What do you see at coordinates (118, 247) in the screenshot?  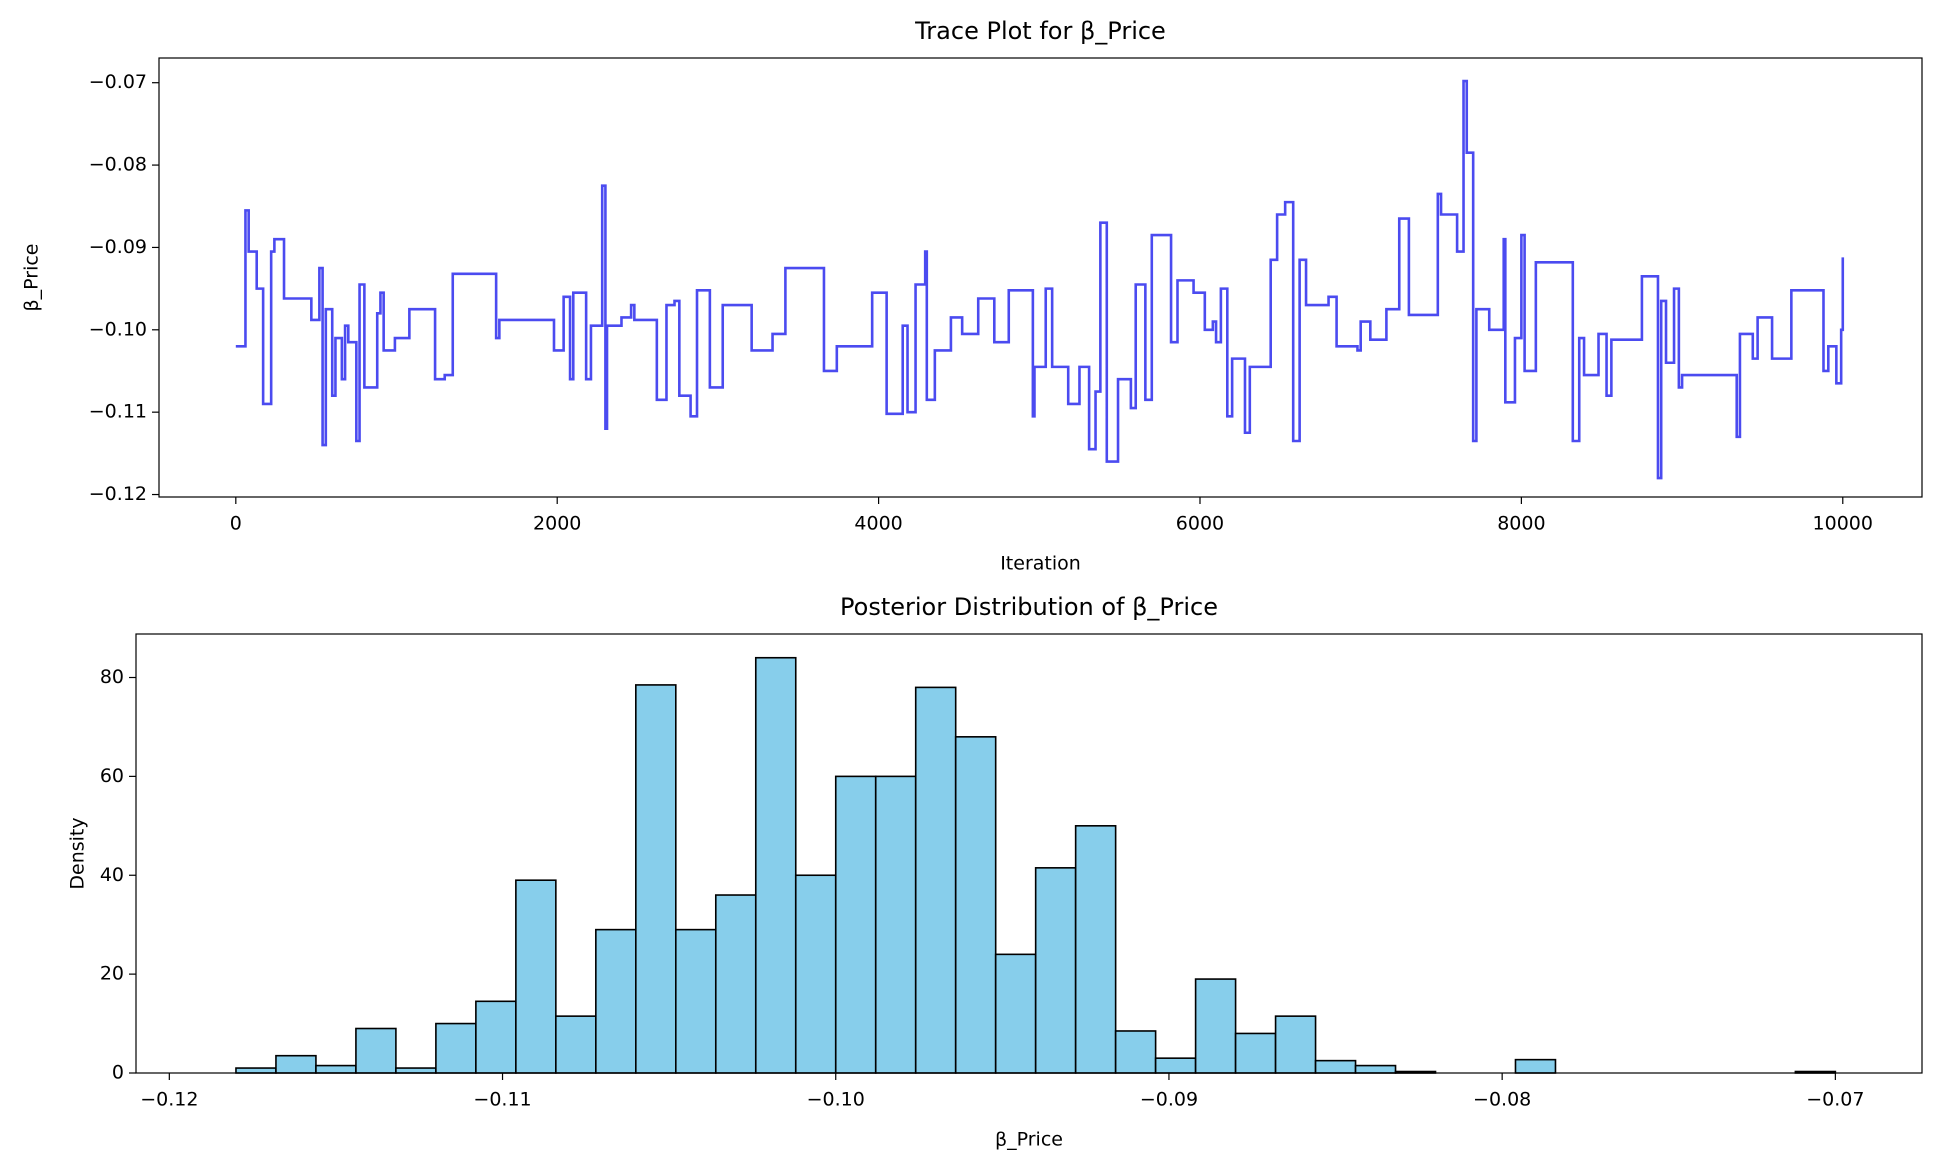 I see `y-tick-label: −0.09` at bounding box center [118, 247].